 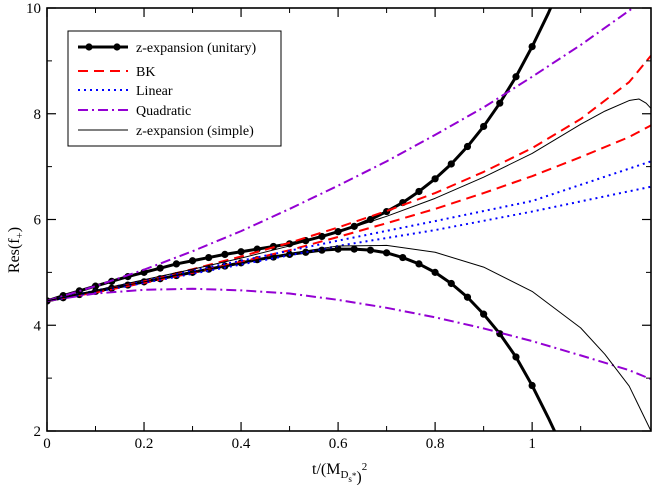 I want to click on legend-entry-z-unitary: z-expansion (unitary), so click(x=167, y=48).